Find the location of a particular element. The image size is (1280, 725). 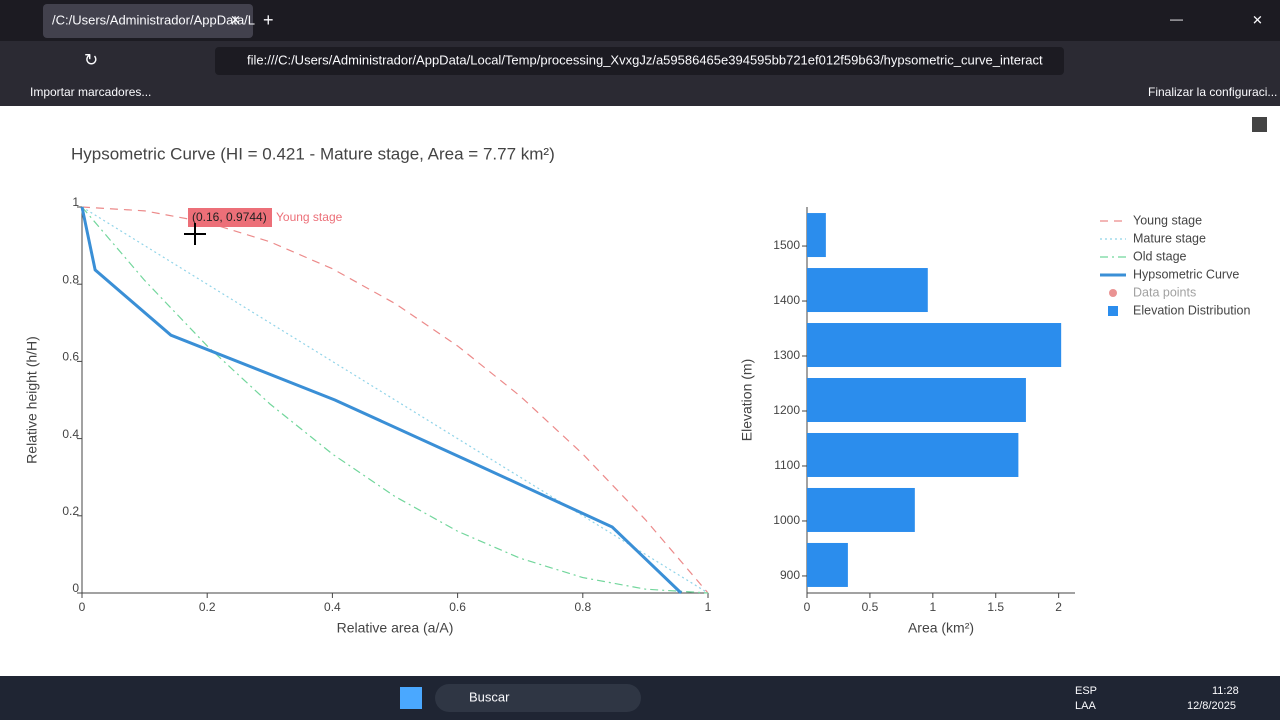

tab is located at coordinates (148, 21).